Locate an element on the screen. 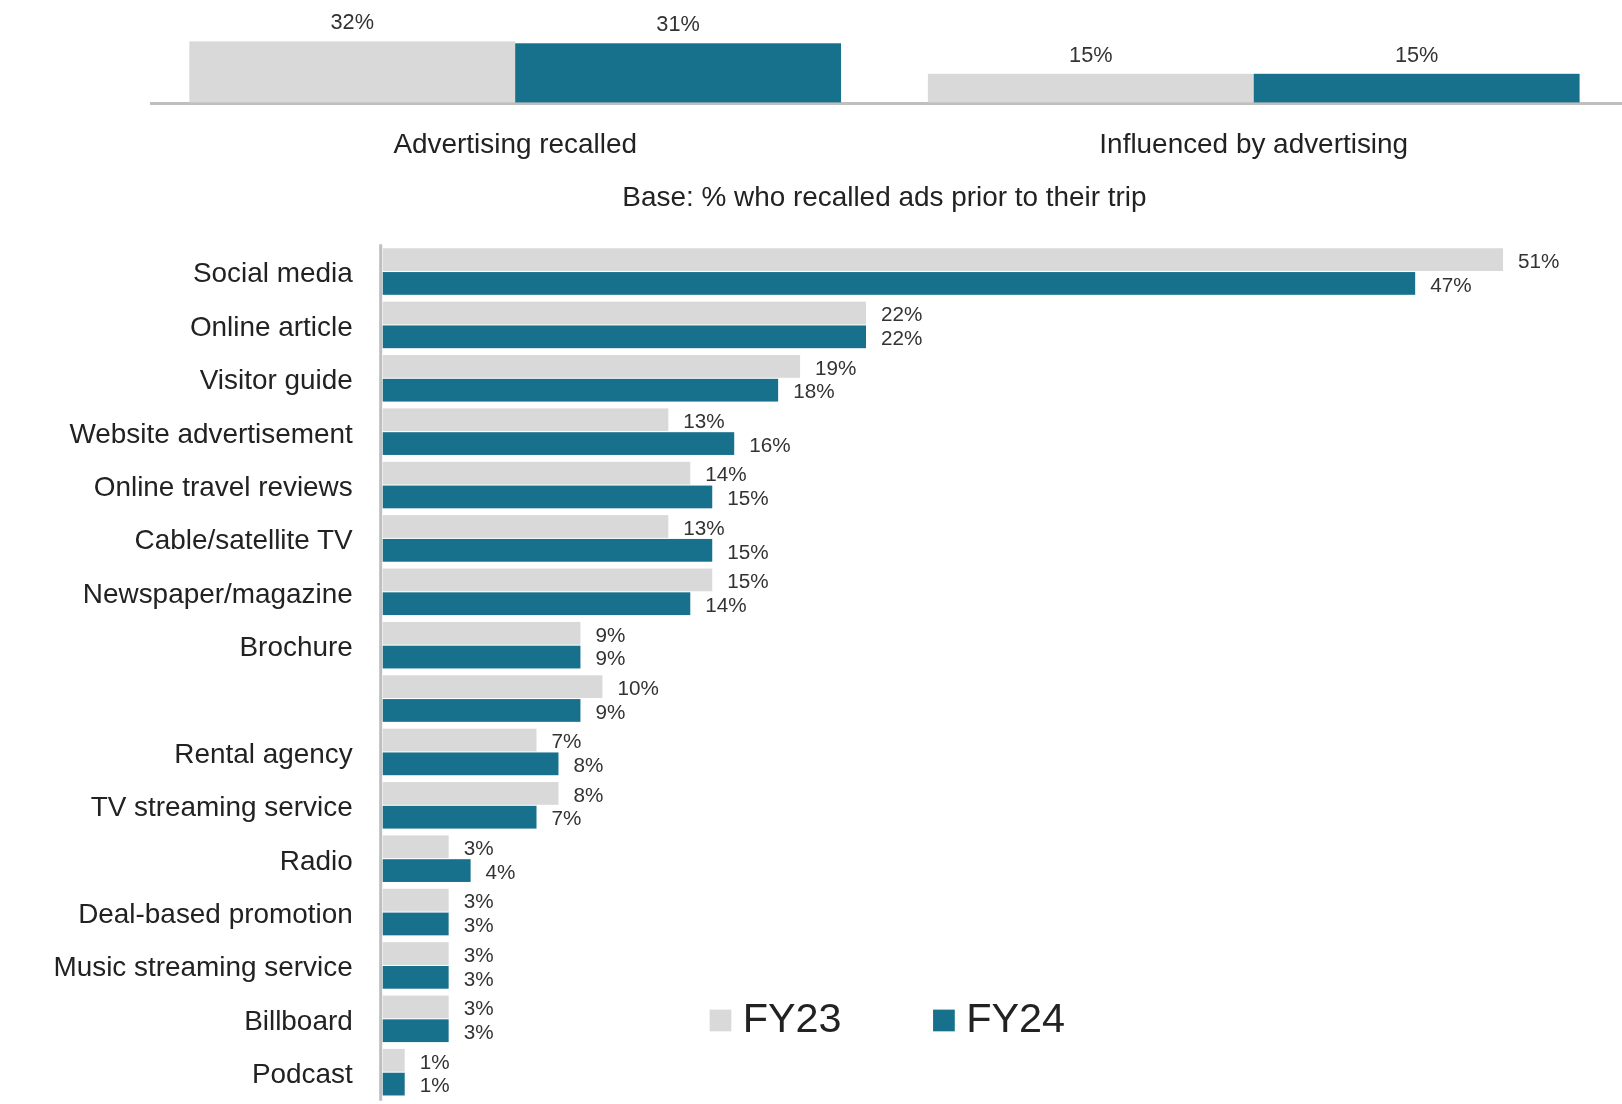 The width and height of the screenshot is (1622, 1104). x-tick-label: Influenced by advertising is located at coordinates (1254, 144).